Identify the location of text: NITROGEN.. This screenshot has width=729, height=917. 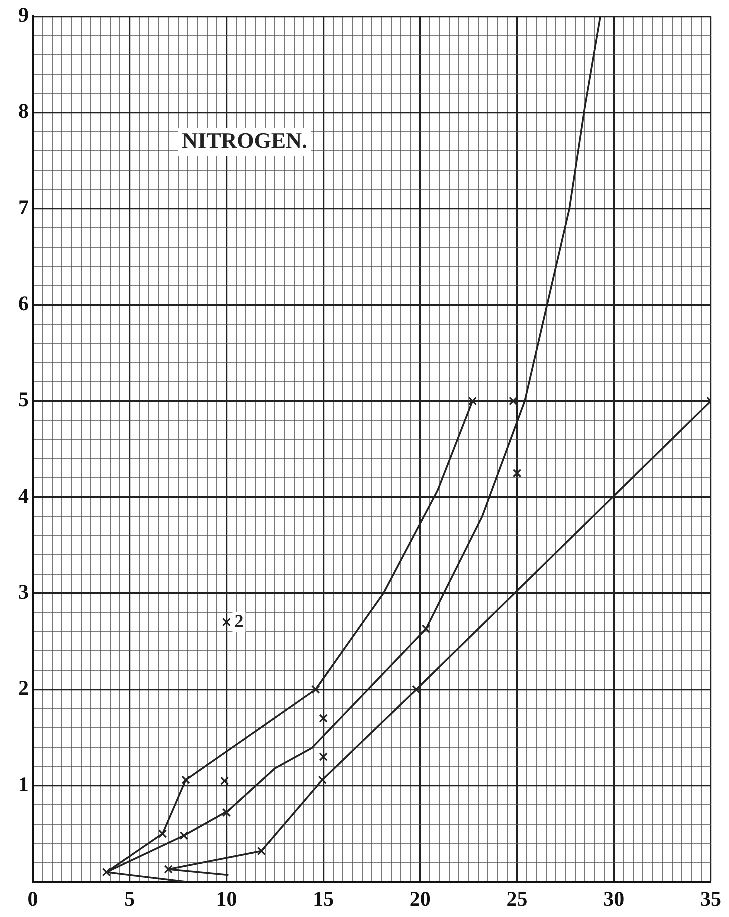
(245, 140).